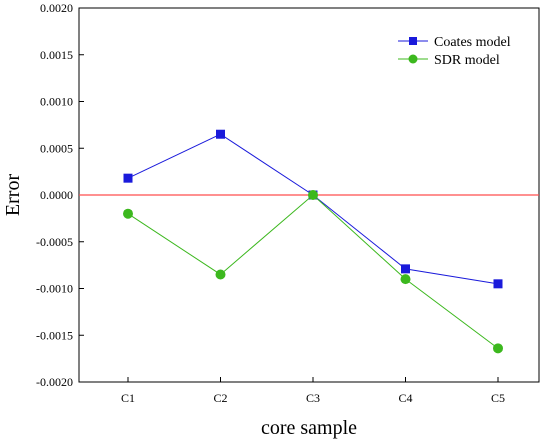 The image size is (550, 443). What do you see at coordinates (220, 398) in the screenshot?
I see `x-tick-label: C2` at bounding box center [220, 398].